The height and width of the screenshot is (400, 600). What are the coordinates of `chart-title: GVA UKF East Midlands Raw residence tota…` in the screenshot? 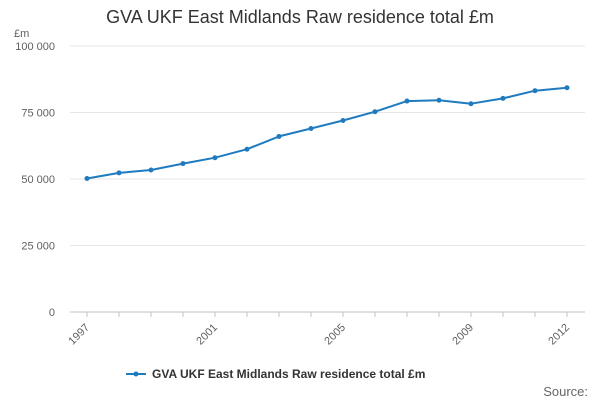 It's located at (300, 17).